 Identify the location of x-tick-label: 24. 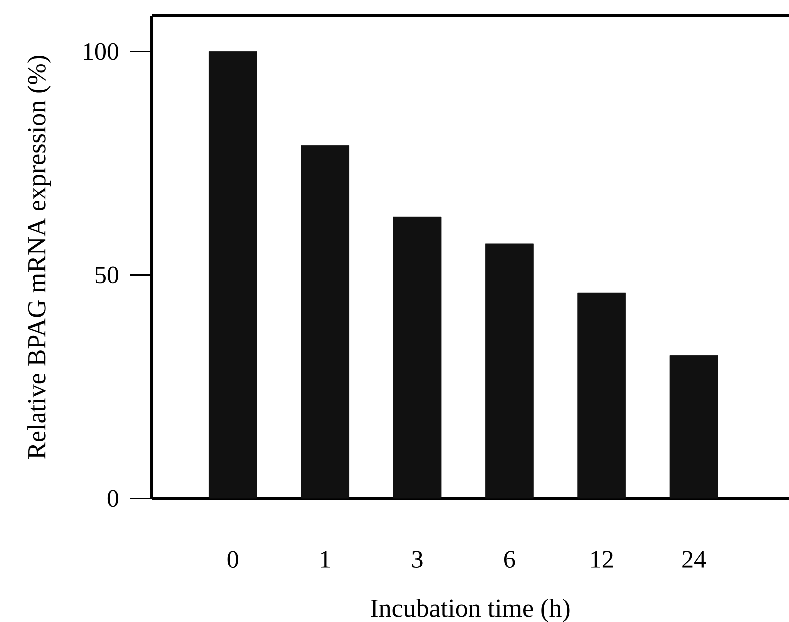
(694, 559).